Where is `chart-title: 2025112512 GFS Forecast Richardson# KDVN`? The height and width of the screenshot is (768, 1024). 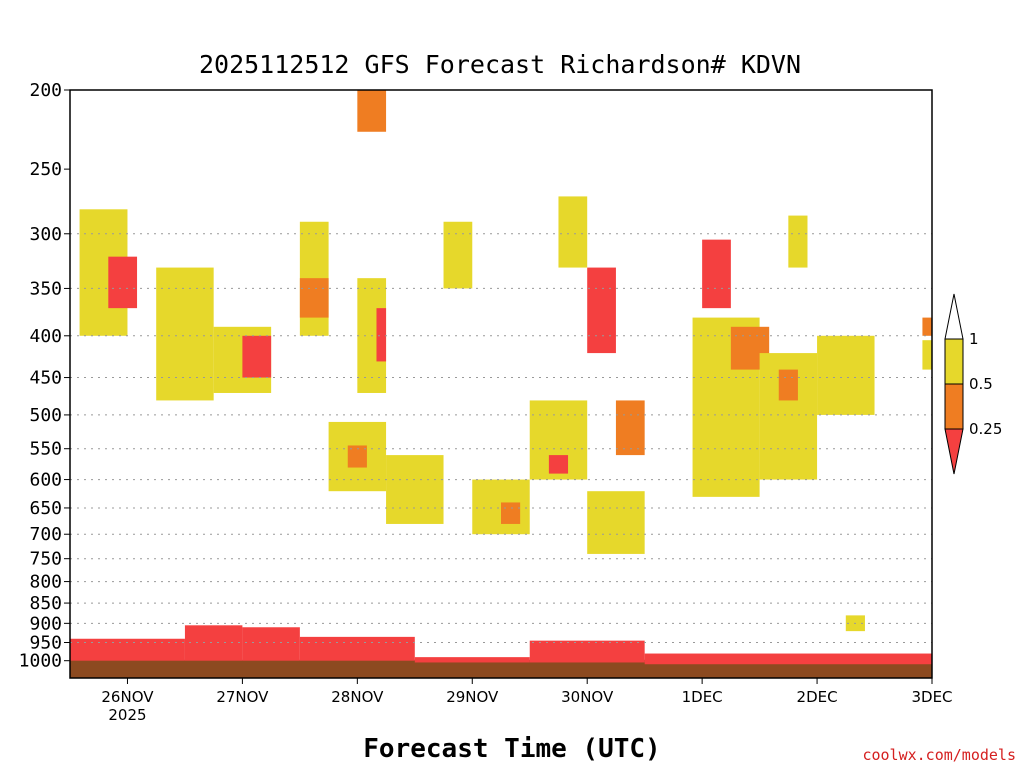 chart-title: 2025112512 GFS Forecast Richardson# KDVN is located at coordinates (500, 64).